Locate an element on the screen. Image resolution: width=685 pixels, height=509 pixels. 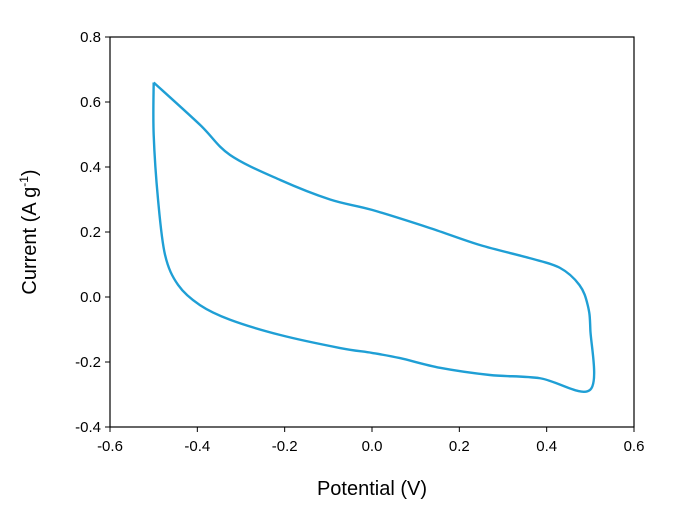
x-tick-label: 0.6 is located at coordinates (634, 446).